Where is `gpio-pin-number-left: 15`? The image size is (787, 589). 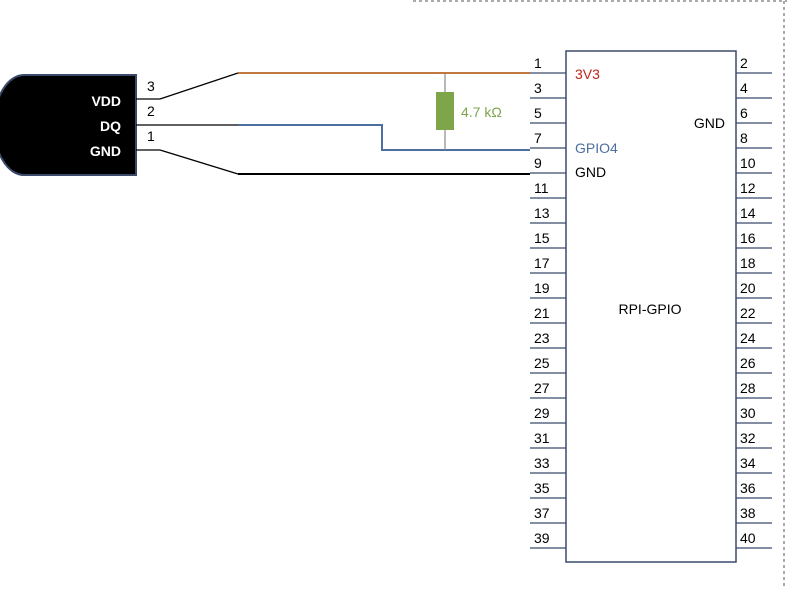
gpio-pin-number-left: 15 is located at coordinates (542, 238).